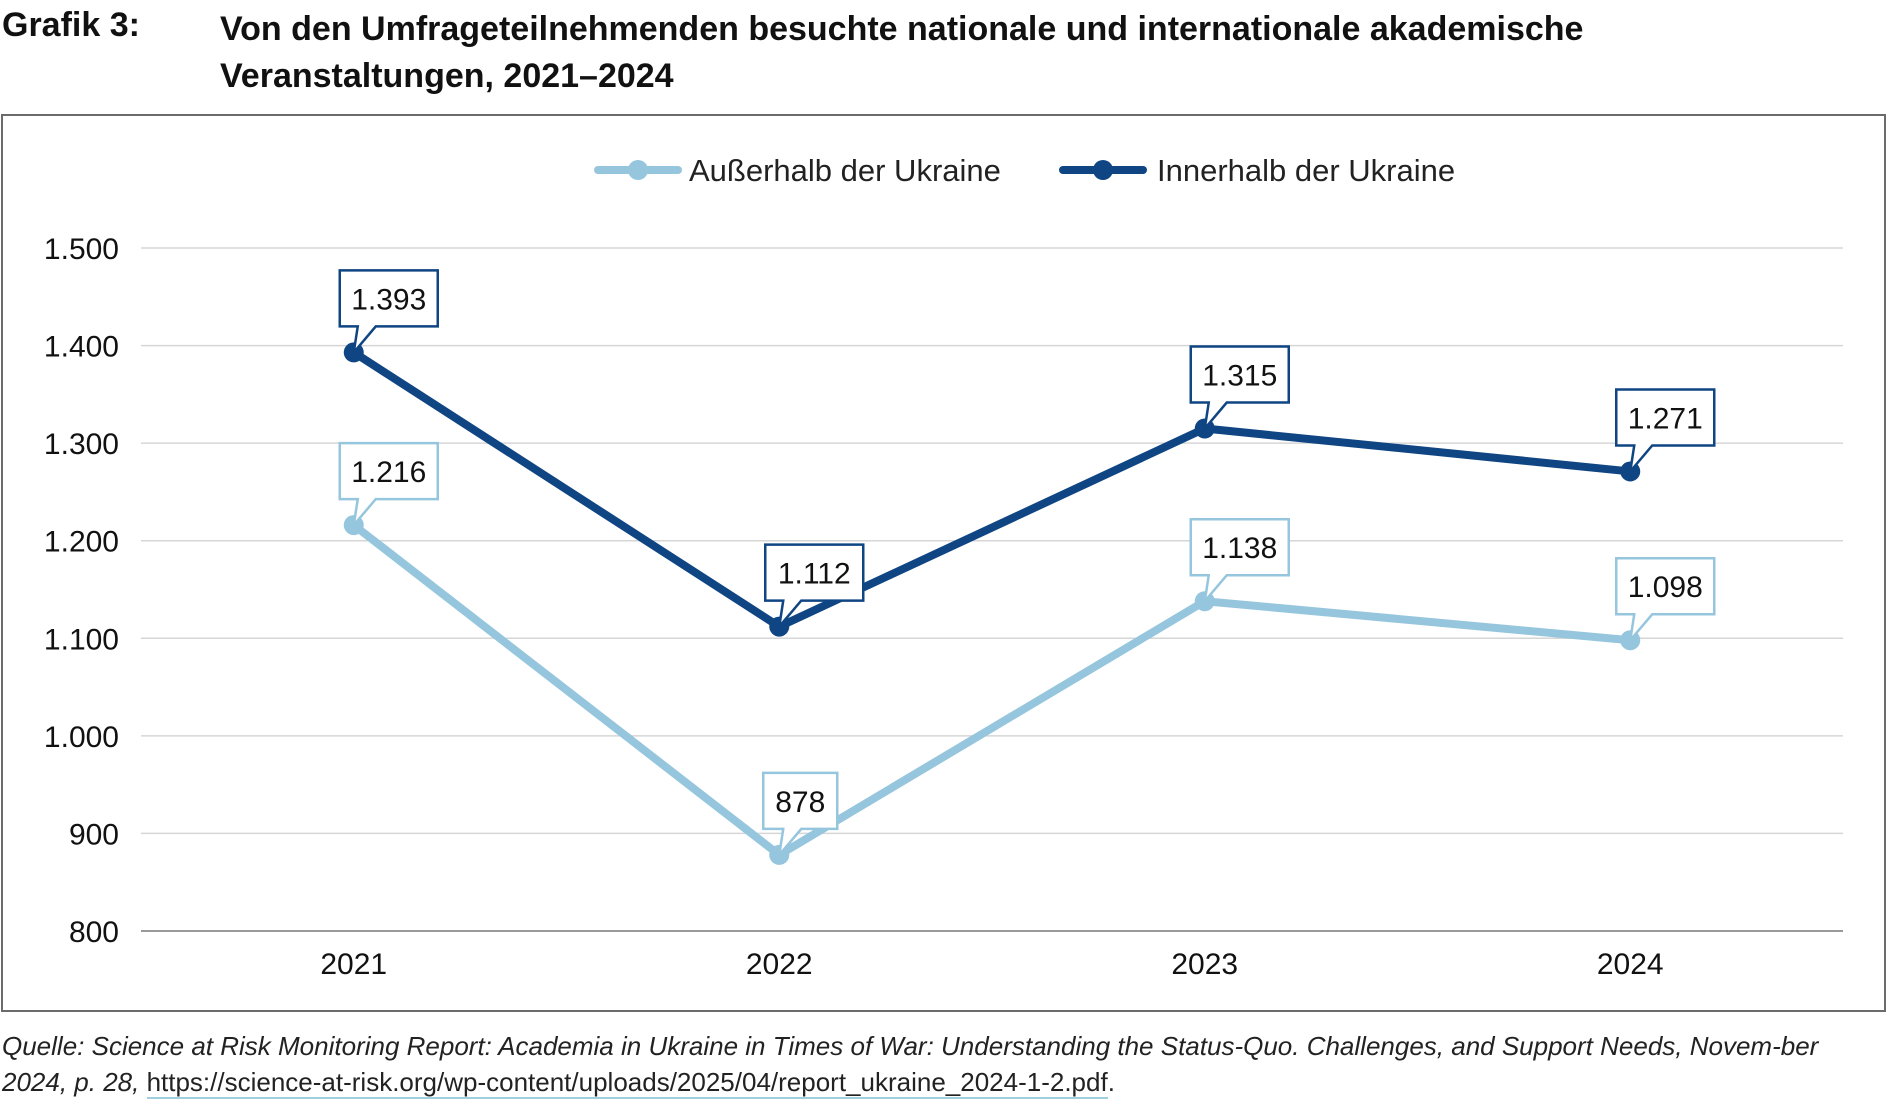  Describe the element at coordinates (94, 932) in the screenshot. I see `y-tick-label: 800` at that location.